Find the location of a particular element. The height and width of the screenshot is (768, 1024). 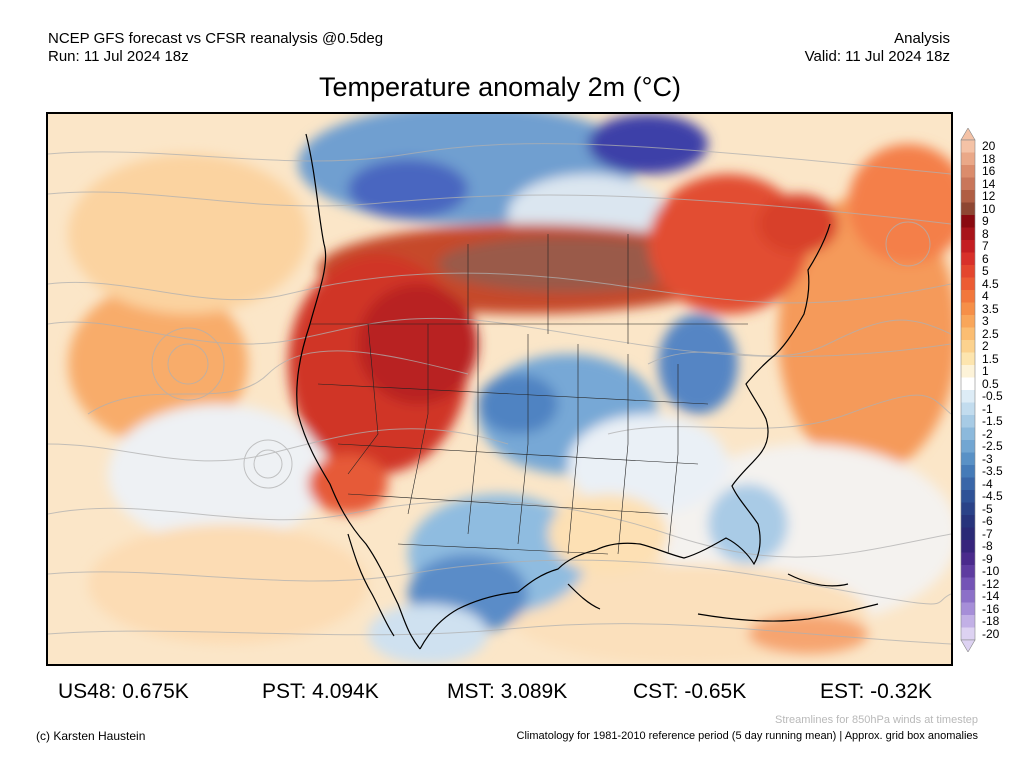

analysis-label: Analysis is located at coordinates (922, 38).